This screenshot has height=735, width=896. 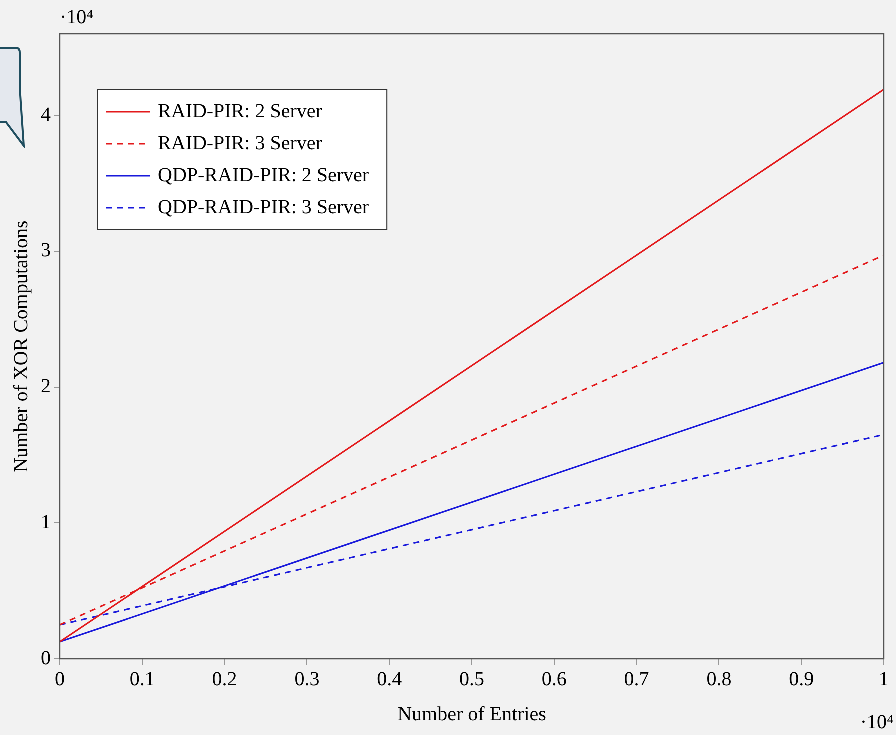 What do you see at coordinates (637, 679) in the screenshot?
I see `x-tick-label: 0.7` at bounding box center [637, 679].